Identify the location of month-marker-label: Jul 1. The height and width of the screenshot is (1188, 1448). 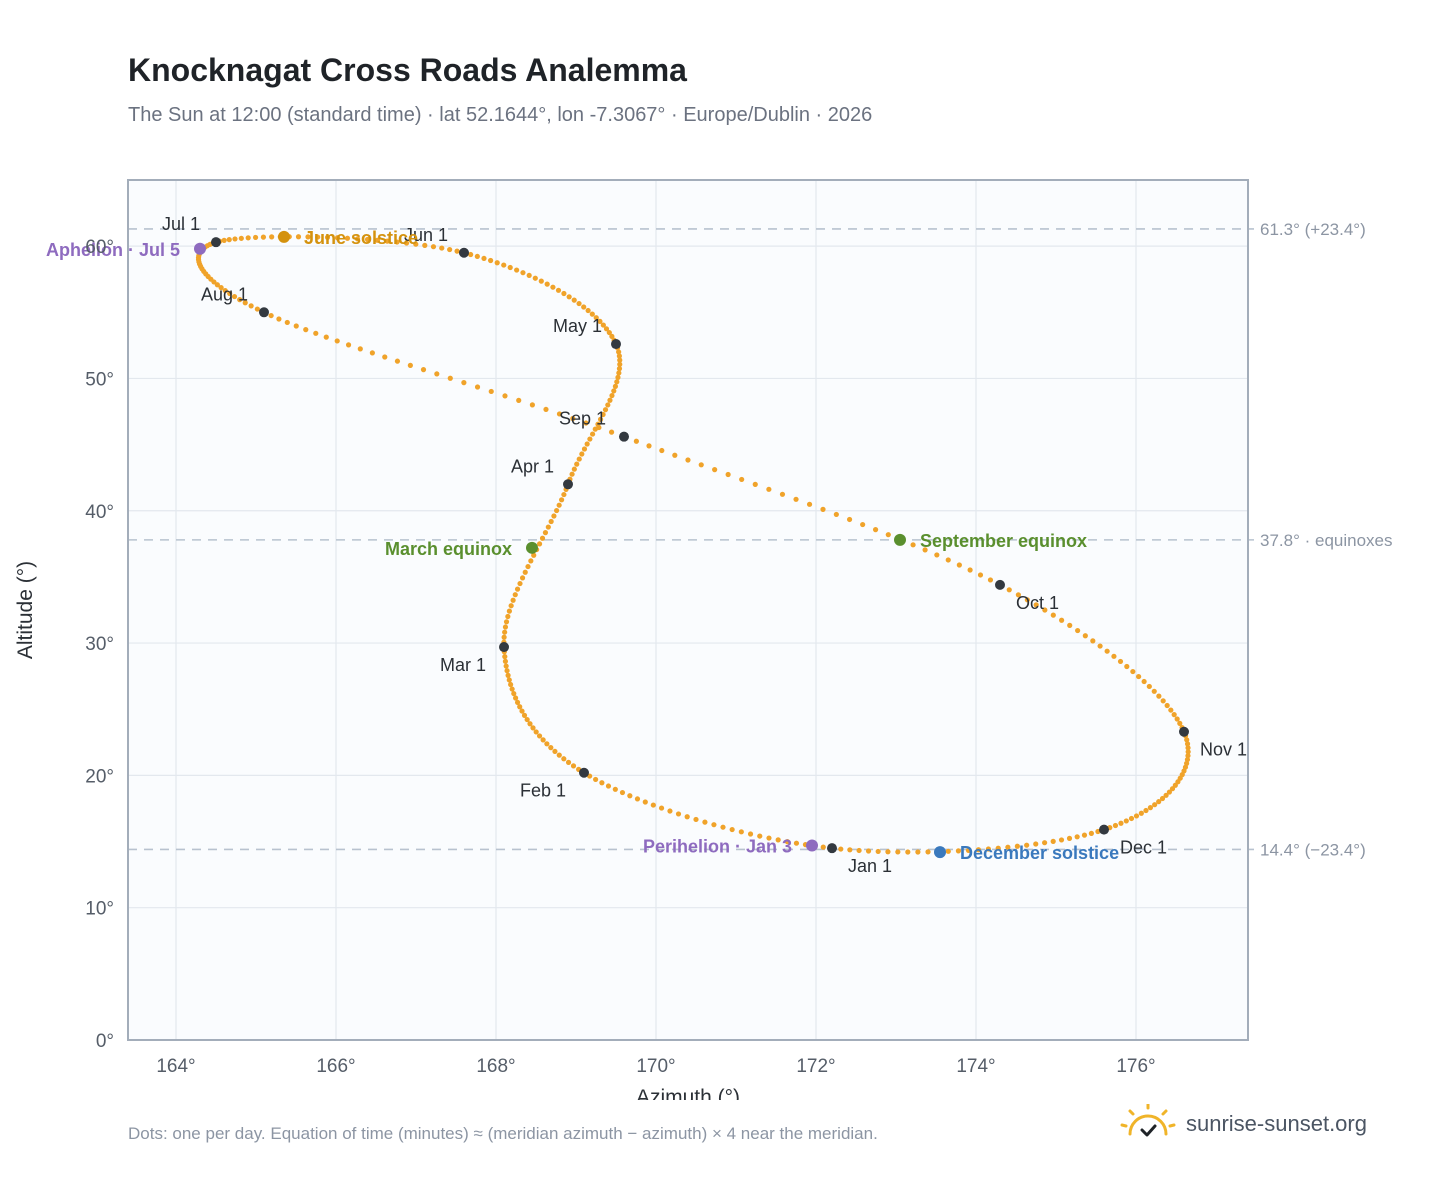
(181, 224).